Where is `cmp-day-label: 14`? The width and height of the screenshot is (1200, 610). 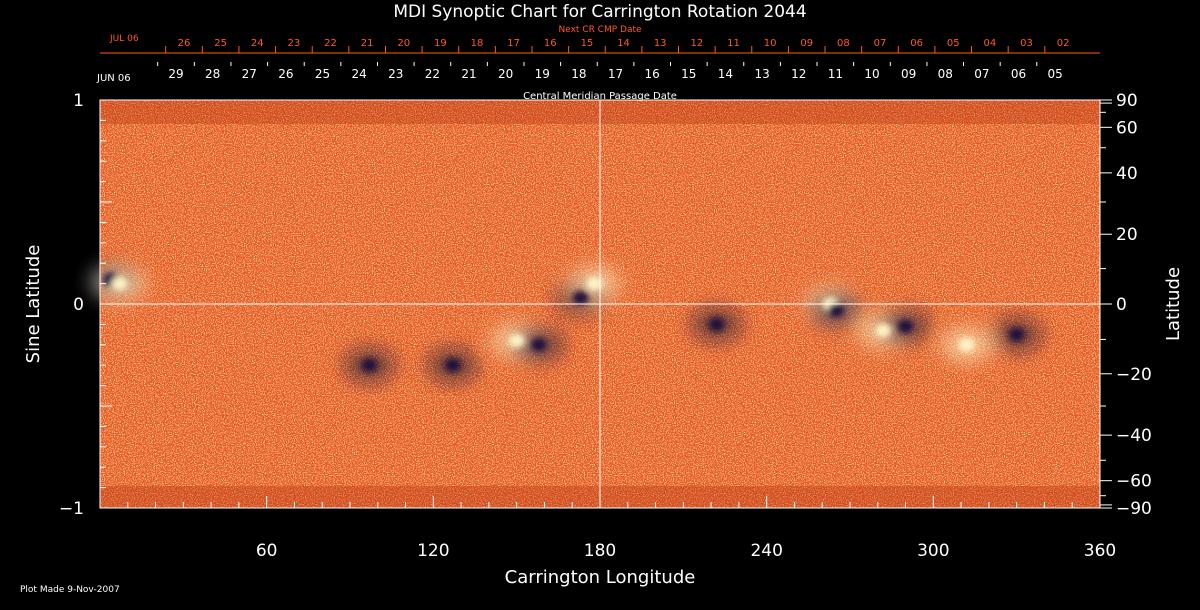
cmp-day-label: 14 is located at coordinates (725, 74).